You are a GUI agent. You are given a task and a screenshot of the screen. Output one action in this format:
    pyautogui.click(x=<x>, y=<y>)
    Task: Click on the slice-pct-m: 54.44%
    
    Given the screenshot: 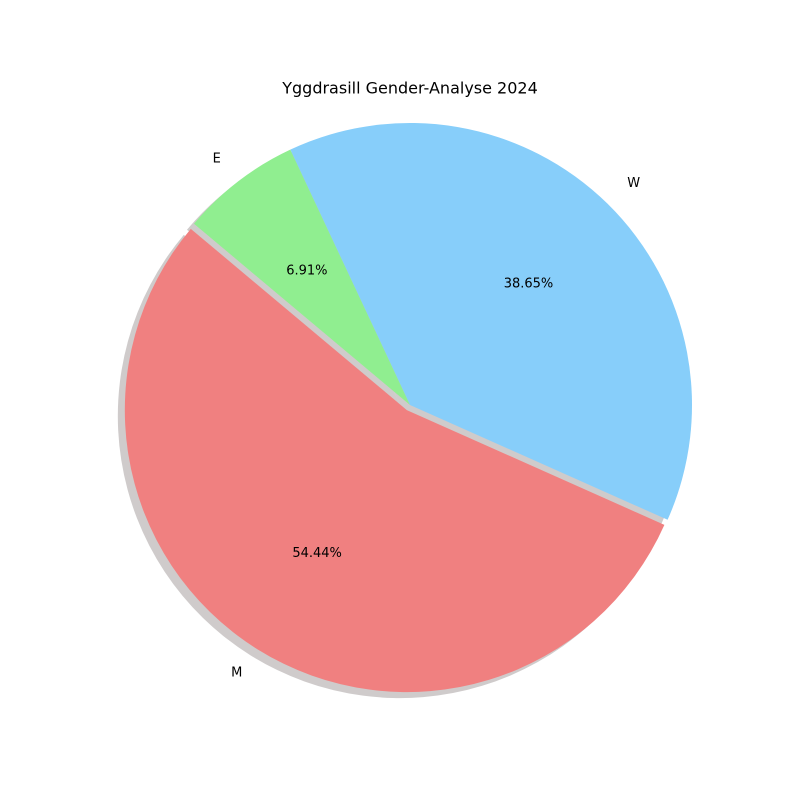 What is the action you would take?
    pyautogui.click(x=317, y=553)
    